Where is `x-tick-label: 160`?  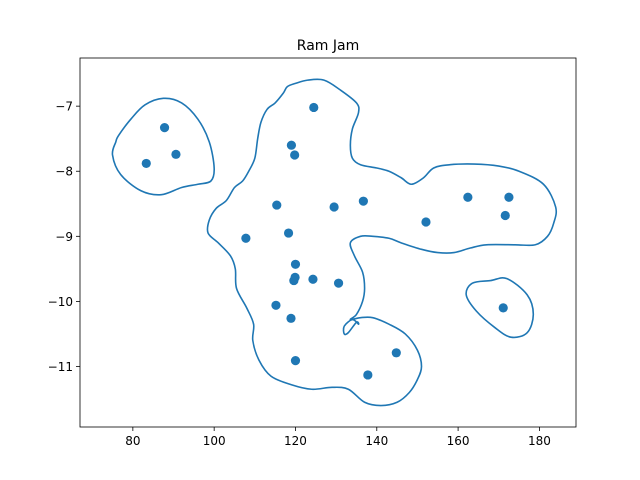 x-tick-label: 160 is located at coordinates (458, 441).